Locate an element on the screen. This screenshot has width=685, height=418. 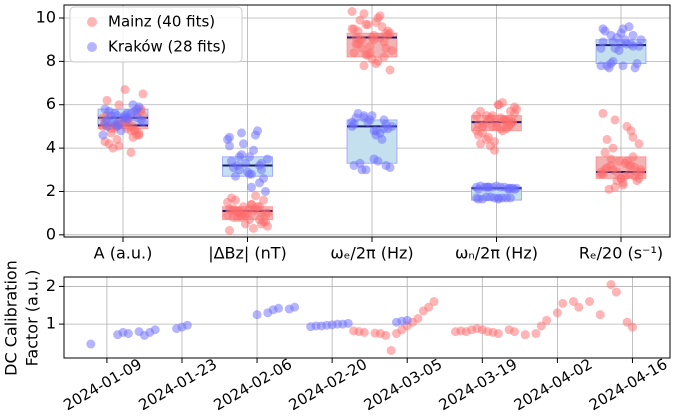
y-tick-label: 6 is located at coordinates (51, 103).